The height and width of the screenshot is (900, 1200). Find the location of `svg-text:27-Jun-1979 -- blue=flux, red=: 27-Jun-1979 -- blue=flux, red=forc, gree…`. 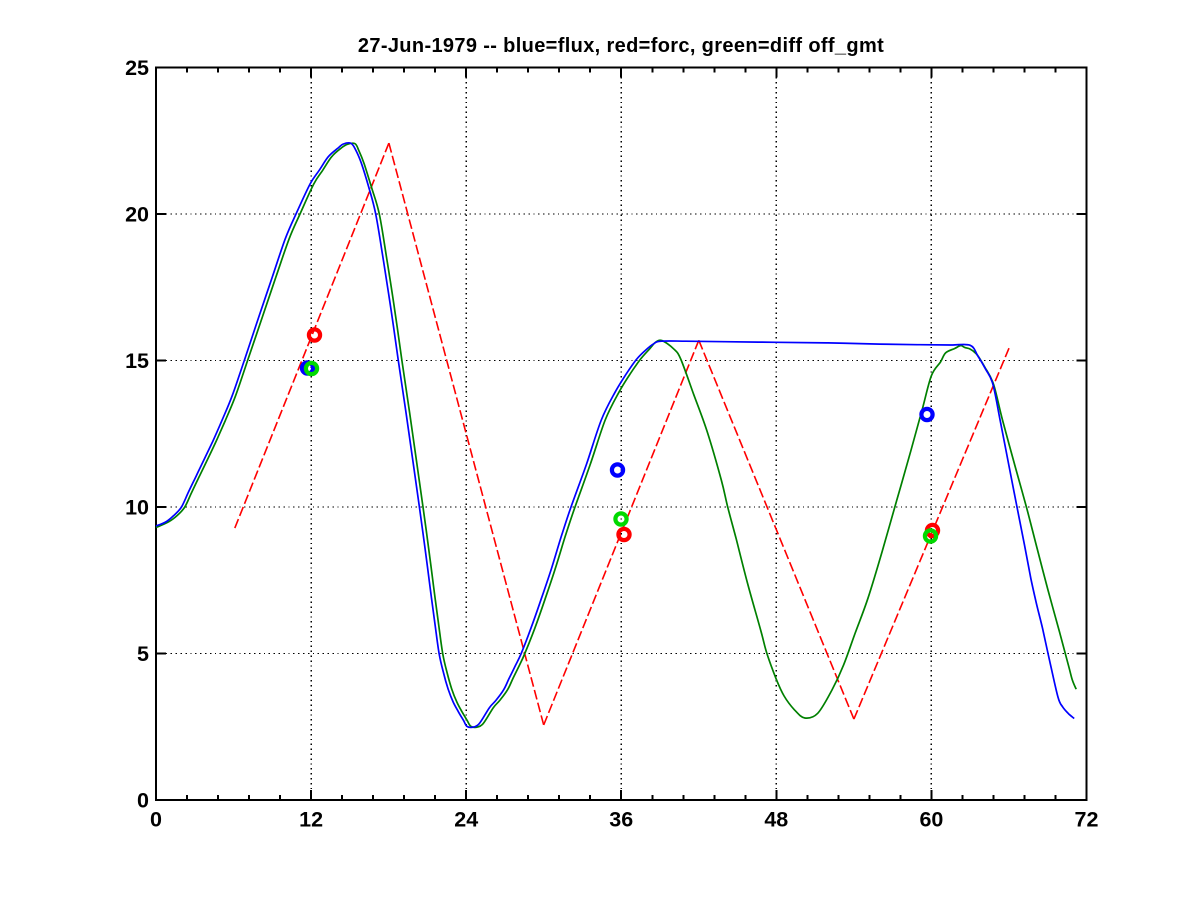

svg-text:27-Jun-1979 -- blue=flux, red=: 27-Jun-1979 -- blue=flux, red=forc, gree… is located at coordinates (621, 46).